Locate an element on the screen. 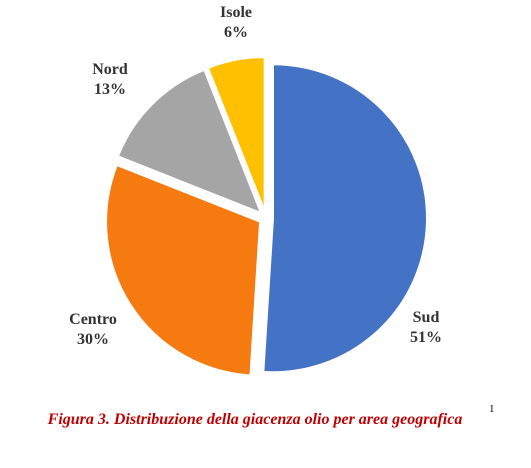  slice-value-label: 6% is located at coordinates (236, 32).